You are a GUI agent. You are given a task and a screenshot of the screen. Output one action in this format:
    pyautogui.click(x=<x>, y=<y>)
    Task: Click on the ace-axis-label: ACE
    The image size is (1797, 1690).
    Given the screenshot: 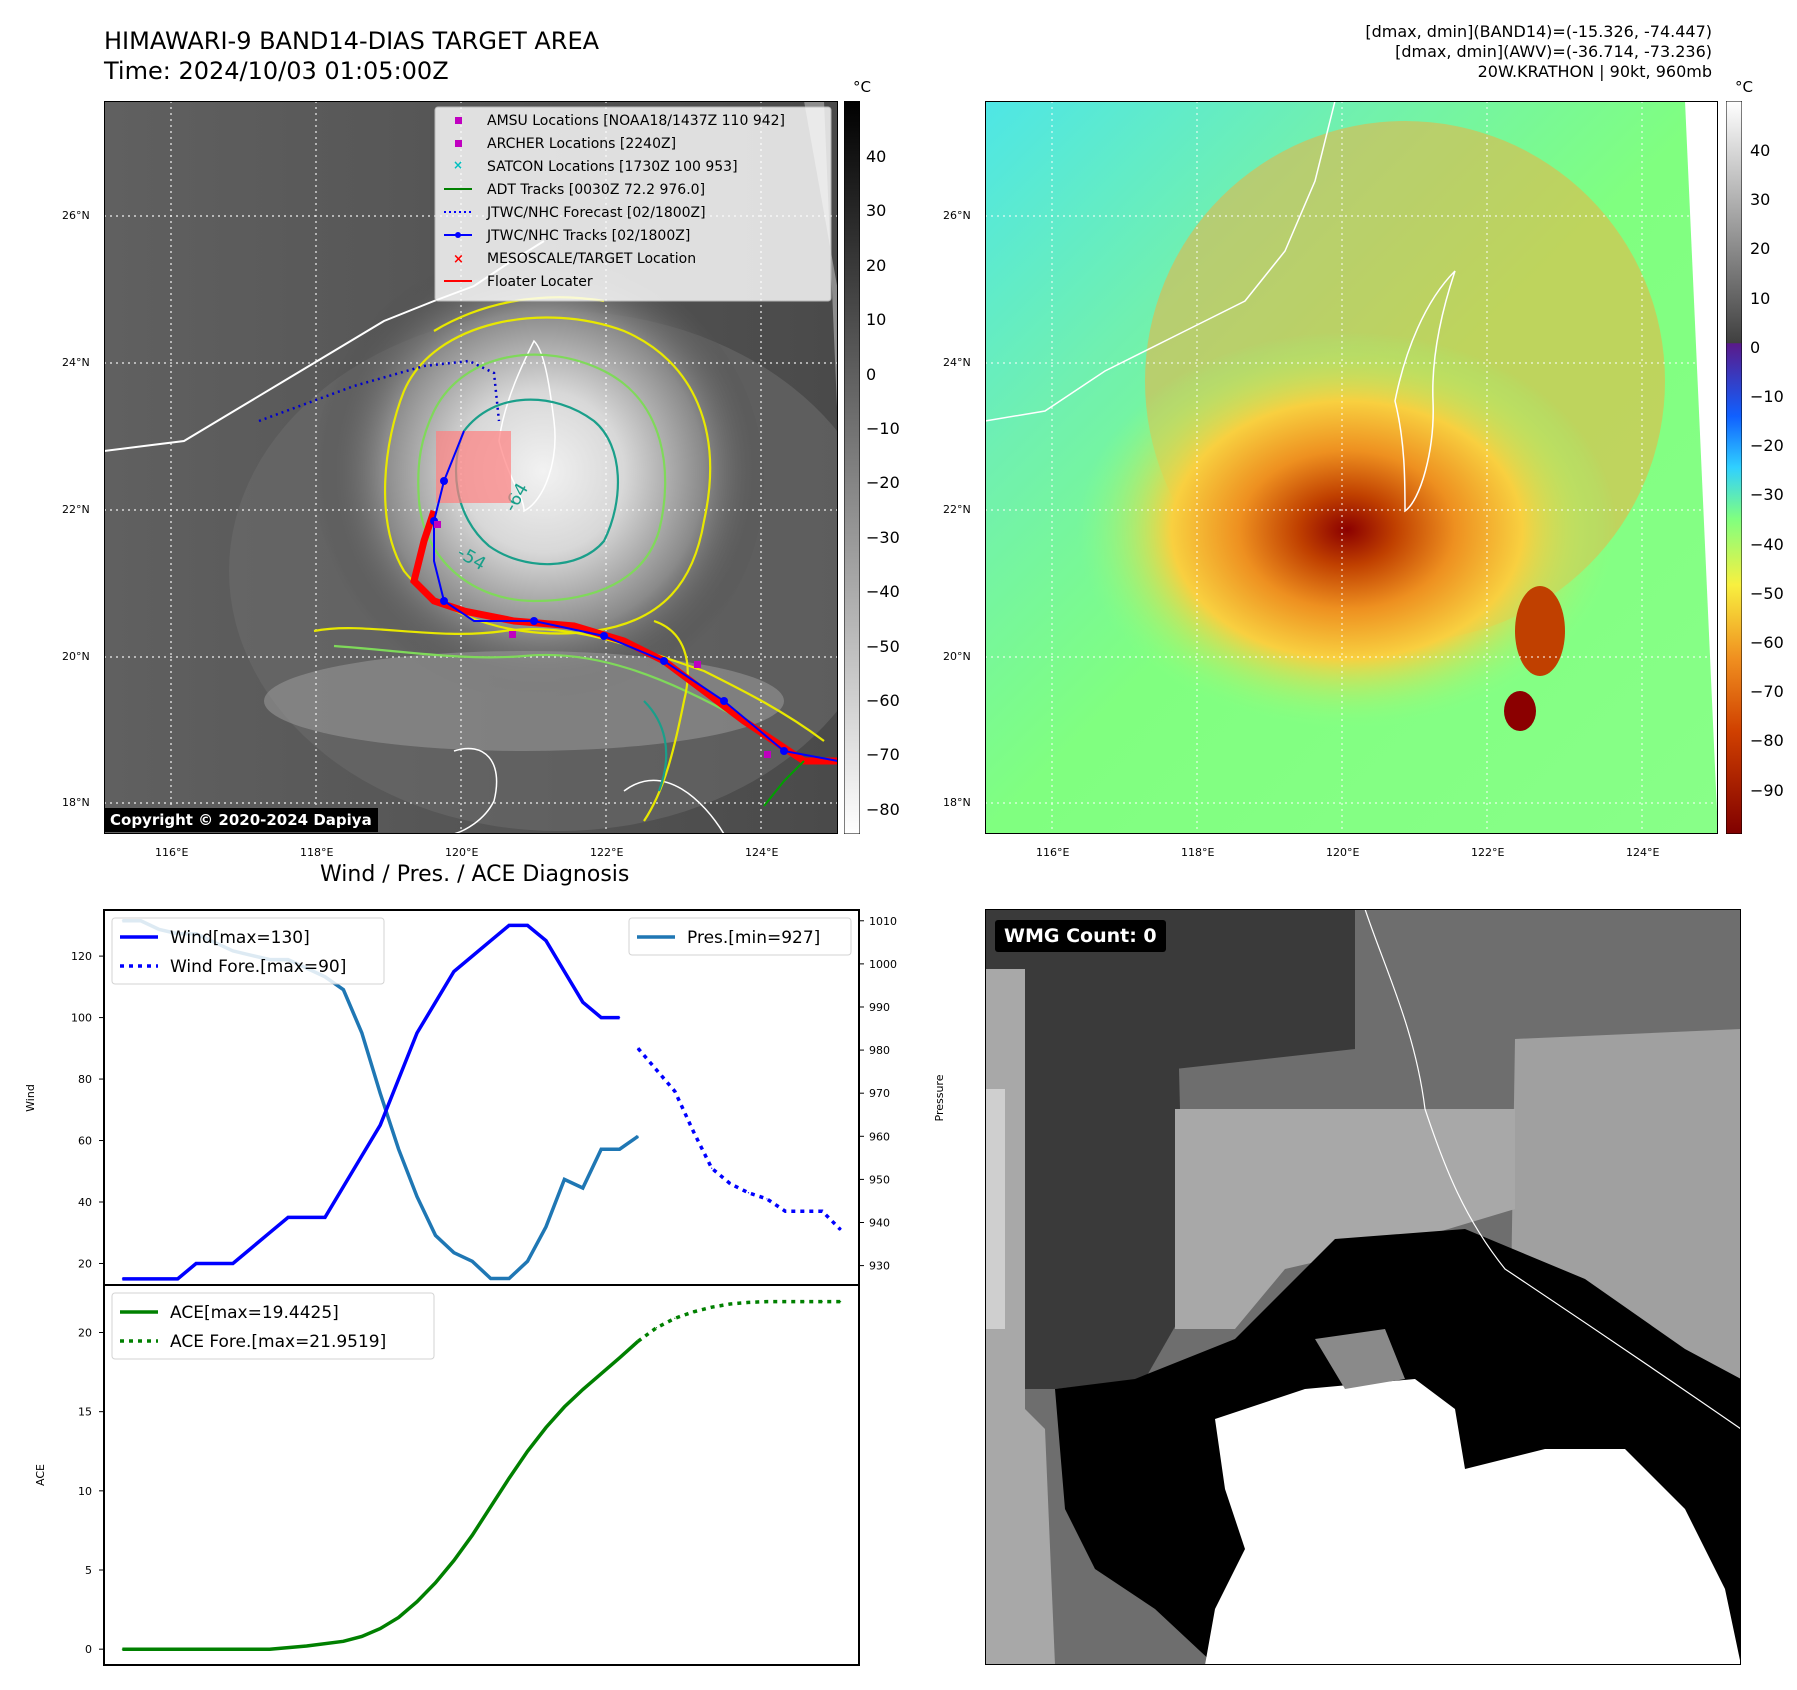 What is the action you would take?
    pyautogui.click(x=40, y=1475)
    